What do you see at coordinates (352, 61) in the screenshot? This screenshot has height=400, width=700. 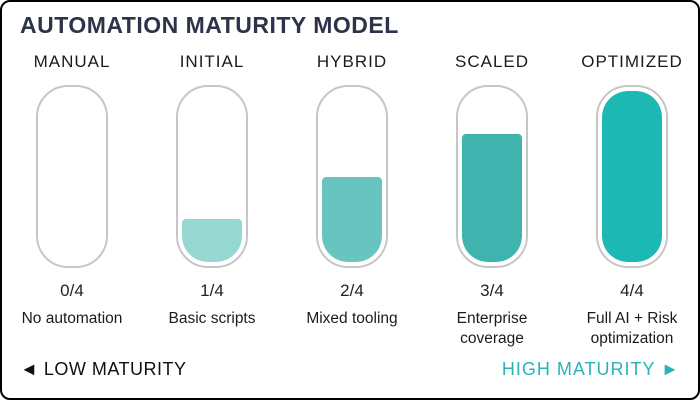 I see `column-label: HYBRID` at bounding box center [352, 61].